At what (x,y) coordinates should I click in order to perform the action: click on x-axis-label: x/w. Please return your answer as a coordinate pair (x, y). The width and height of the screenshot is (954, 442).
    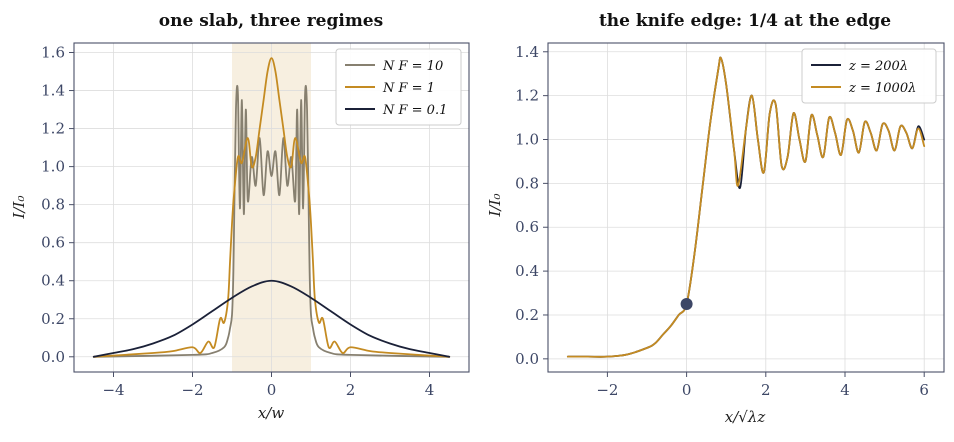
    Looking at the image, I should click on (271, 413).